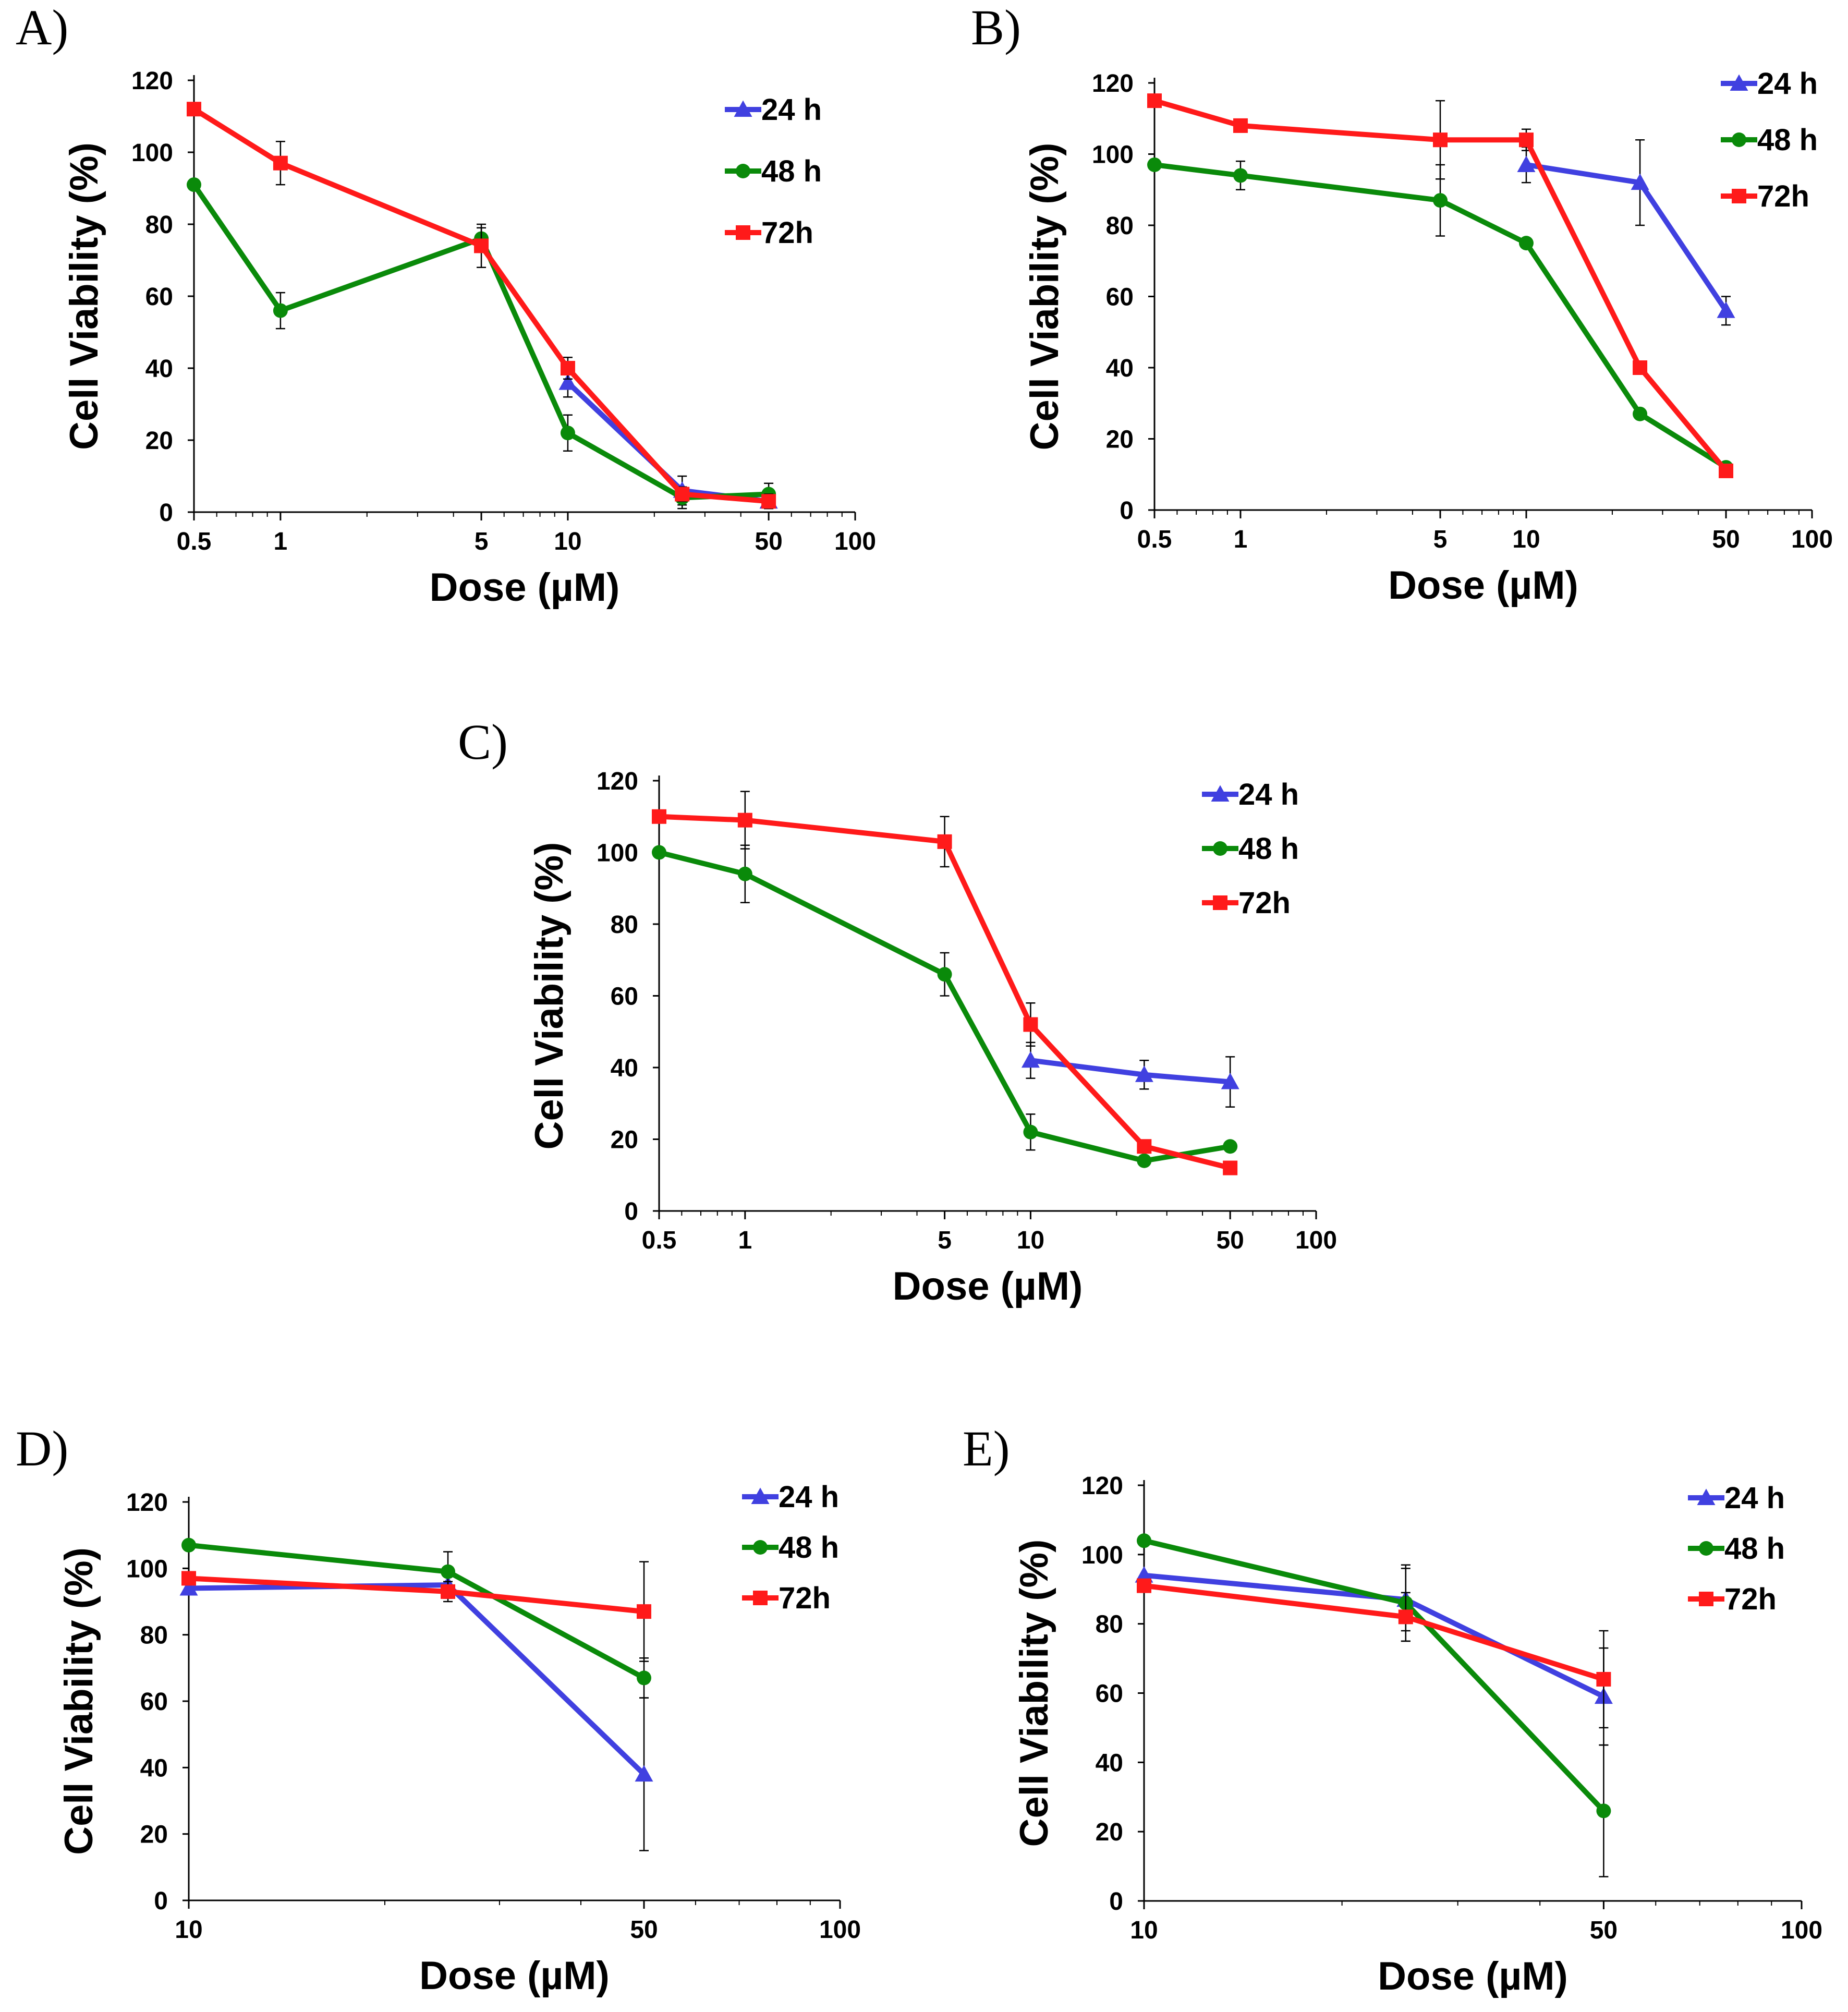  What do you see at coordinates (567, 541) in the screenshot?
I see `x-tick-label: 10` at bounding box center [567, 541].